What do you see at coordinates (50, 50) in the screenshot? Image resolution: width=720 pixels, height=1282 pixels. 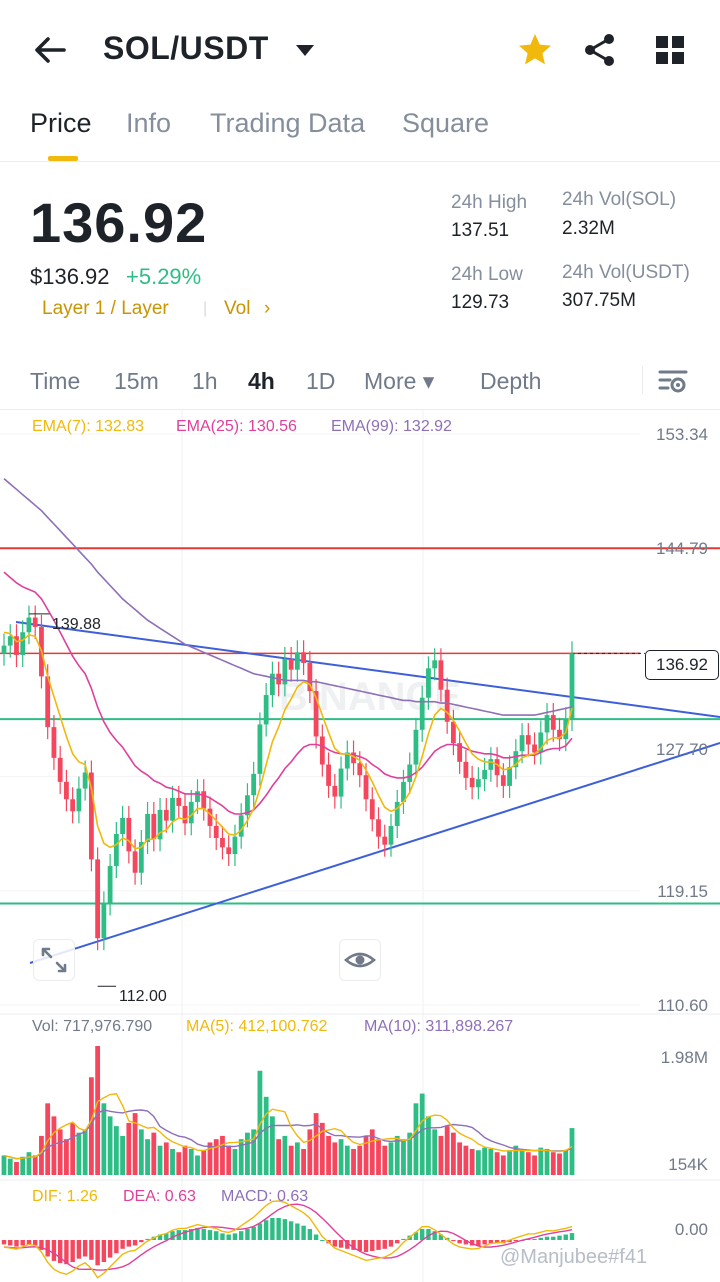 I see `back-button` at bounding box center [50, 50].